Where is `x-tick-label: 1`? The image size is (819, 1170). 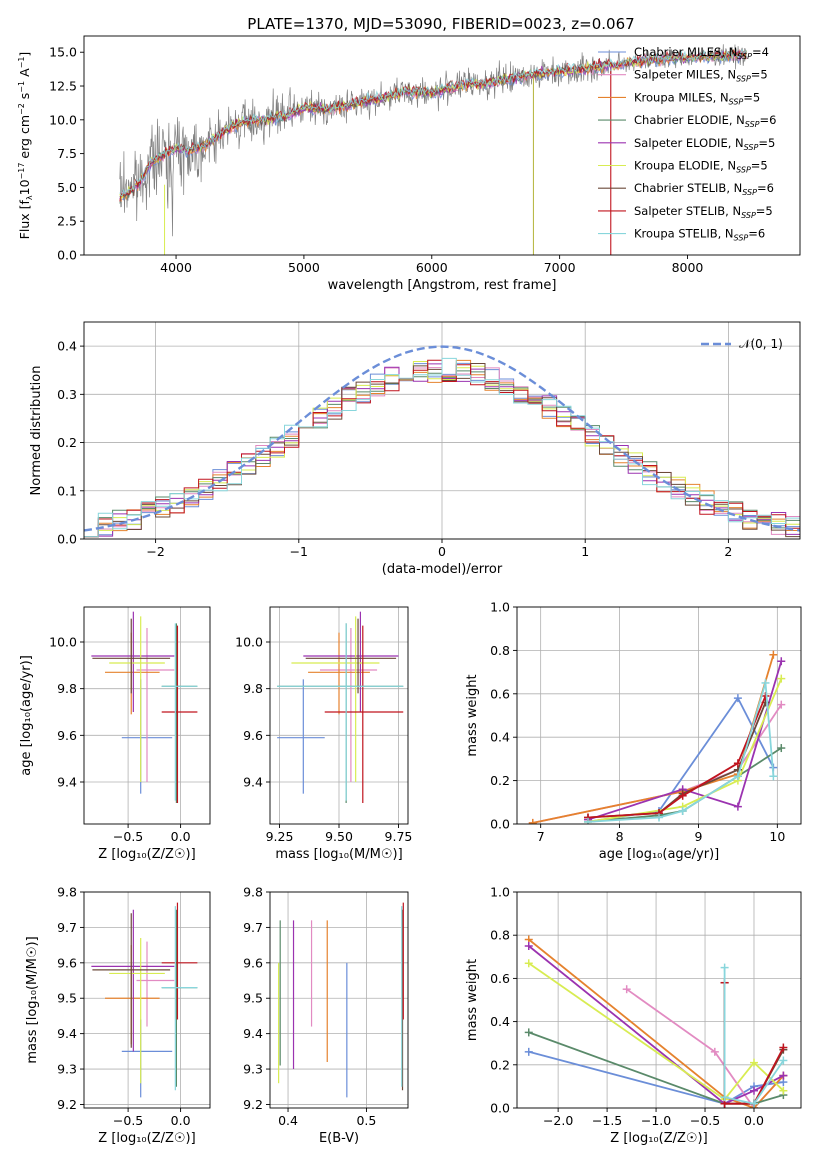
x-tick-label: 1 is located at coordinates (585, 551).